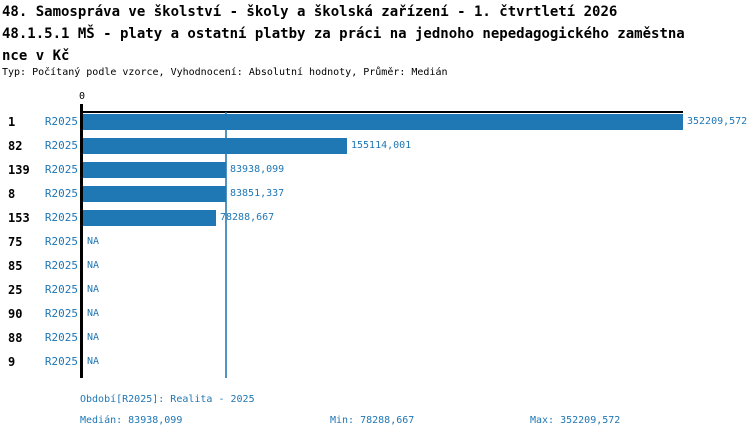  Describe the element at coordinates (19, 170) in the screenshot. I see `row-category-label: 139` at that location.